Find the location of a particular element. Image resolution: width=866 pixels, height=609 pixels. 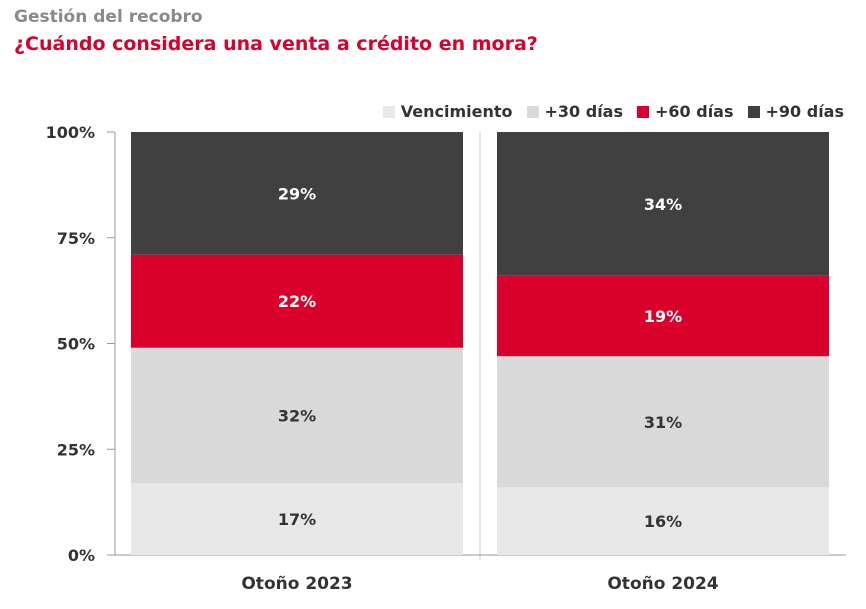

data-label-90-dias-otono-2024: 34% is located at coordinates (663, 204).